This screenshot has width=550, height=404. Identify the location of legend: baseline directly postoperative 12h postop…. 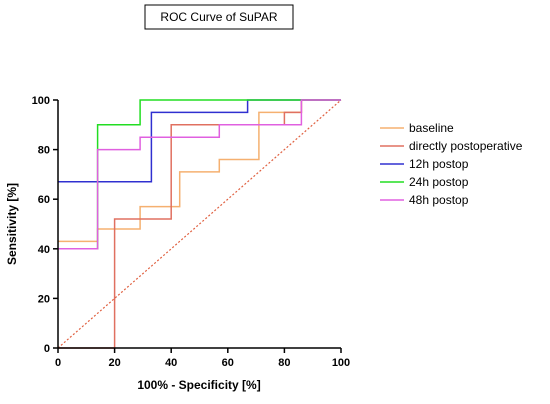
(451, 164).